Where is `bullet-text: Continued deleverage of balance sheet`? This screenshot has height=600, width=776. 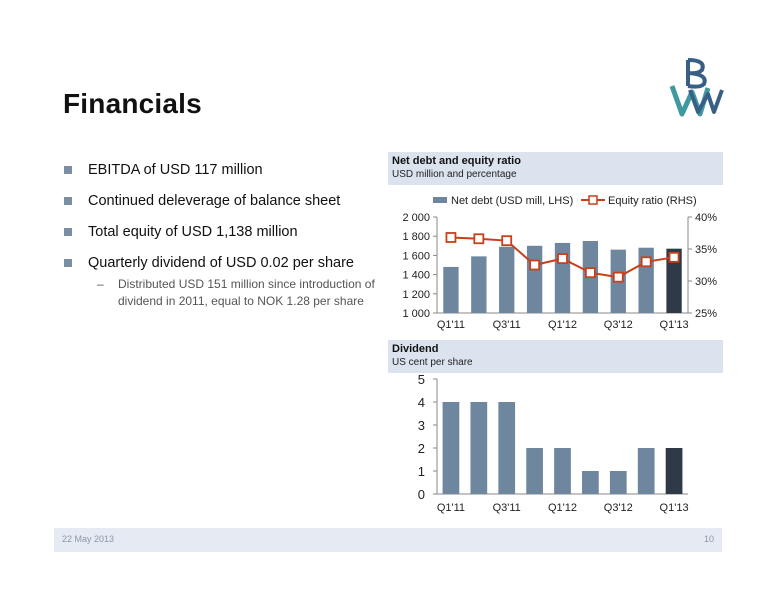
bullet-text: Continued deleverage of balance sheet is located at coordinates (214, 201).